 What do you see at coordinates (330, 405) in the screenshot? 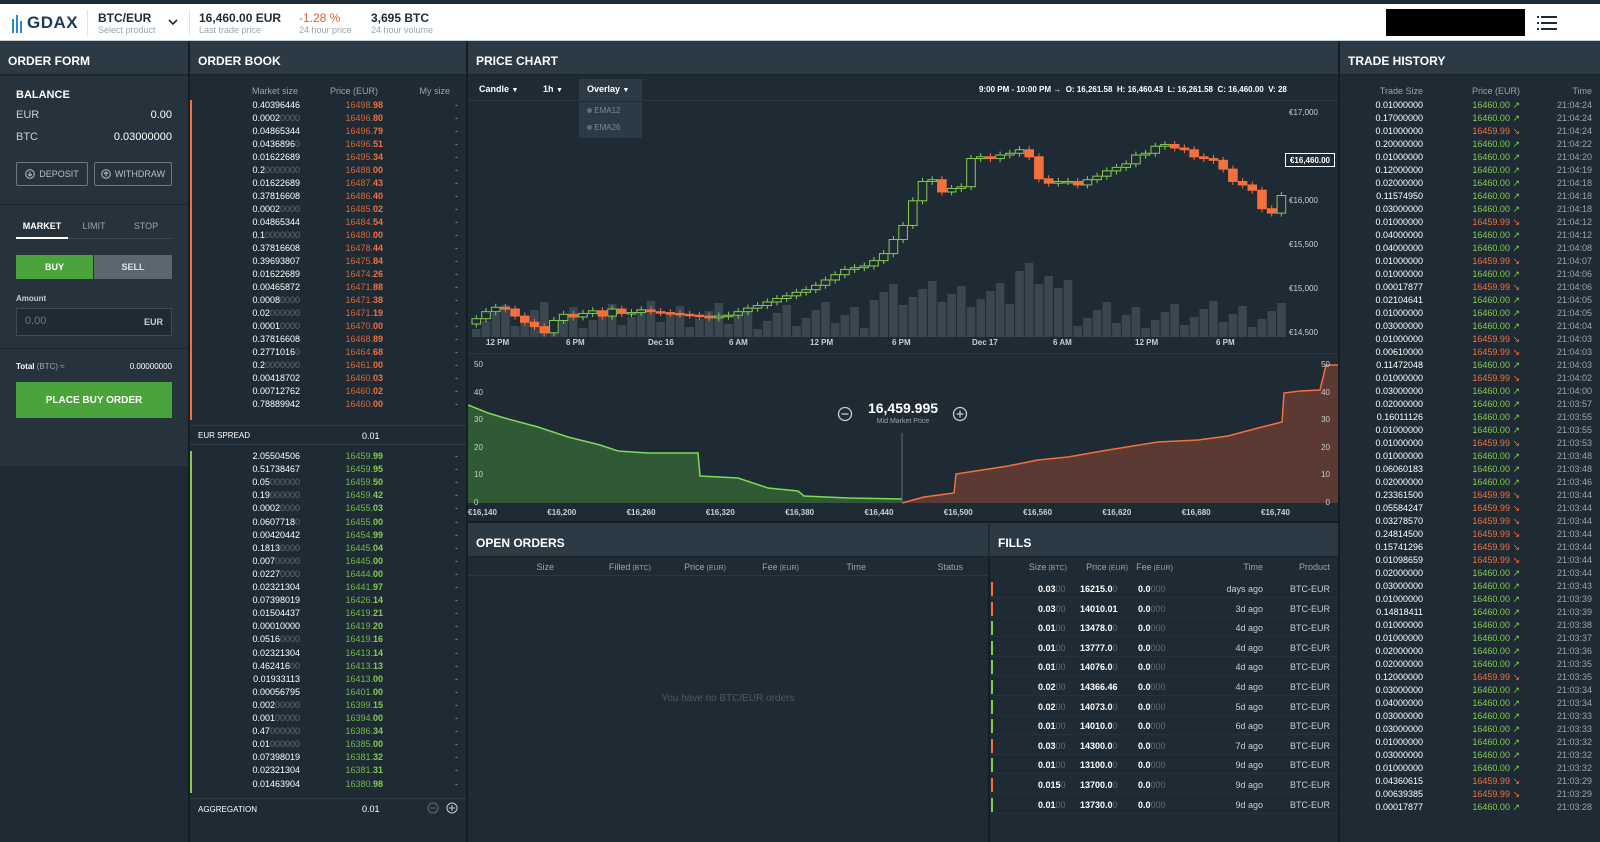
I see `ask-row: 0.78889942 16460.00 -` at bounding box center [330, 405].